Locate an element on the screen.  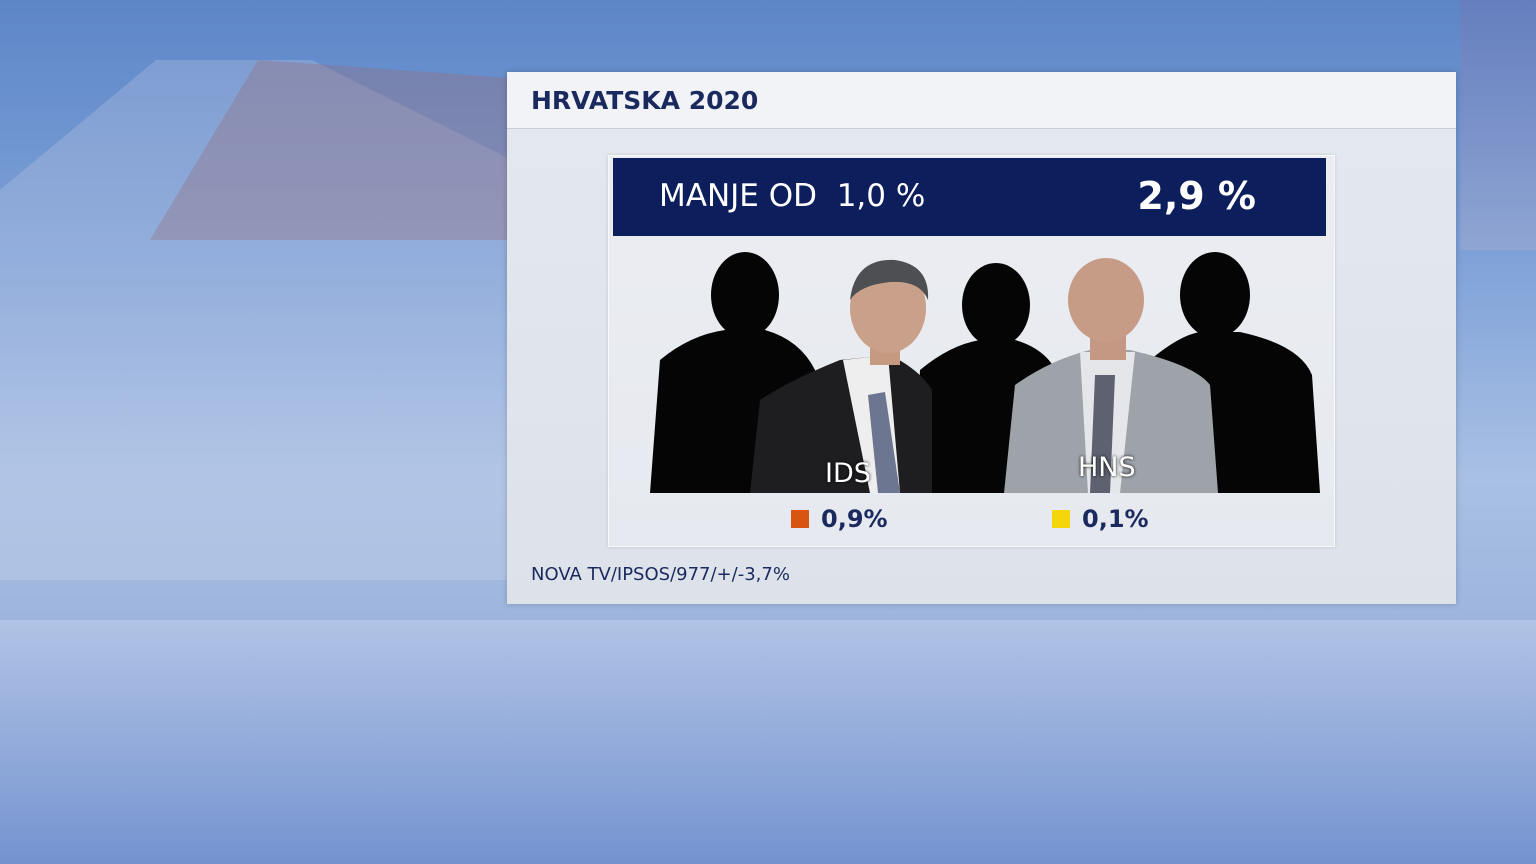
ids-value: 0,9% is located at coordinates (854, 519).